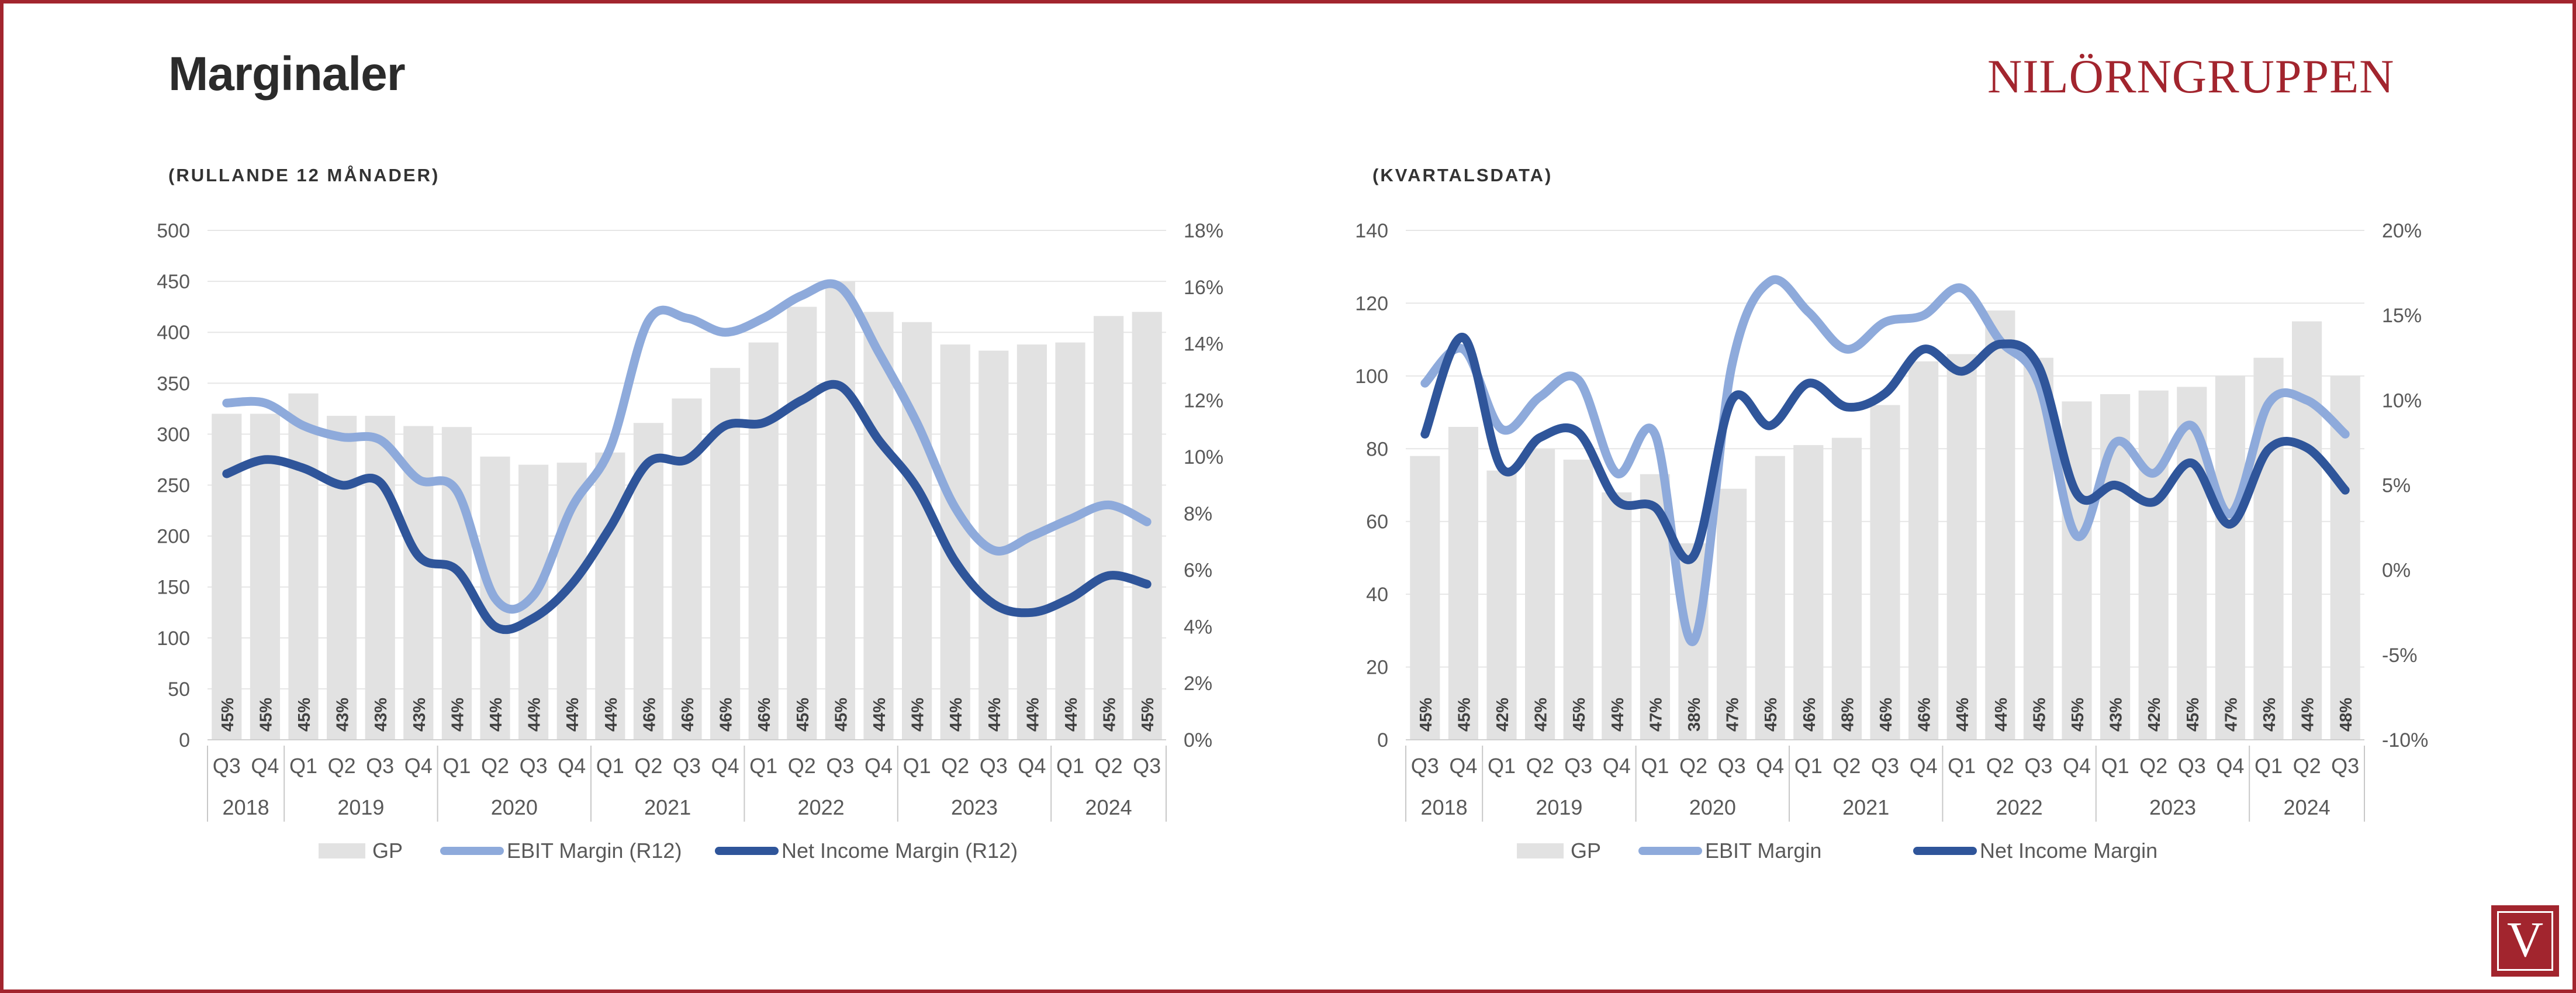 The height and width of the screenshot is (993, 2576). What do you see at coordinates (2402, 231) in the screenshot?
I see `right-axis-tick: 20%` at bounding box center [2402, 231].